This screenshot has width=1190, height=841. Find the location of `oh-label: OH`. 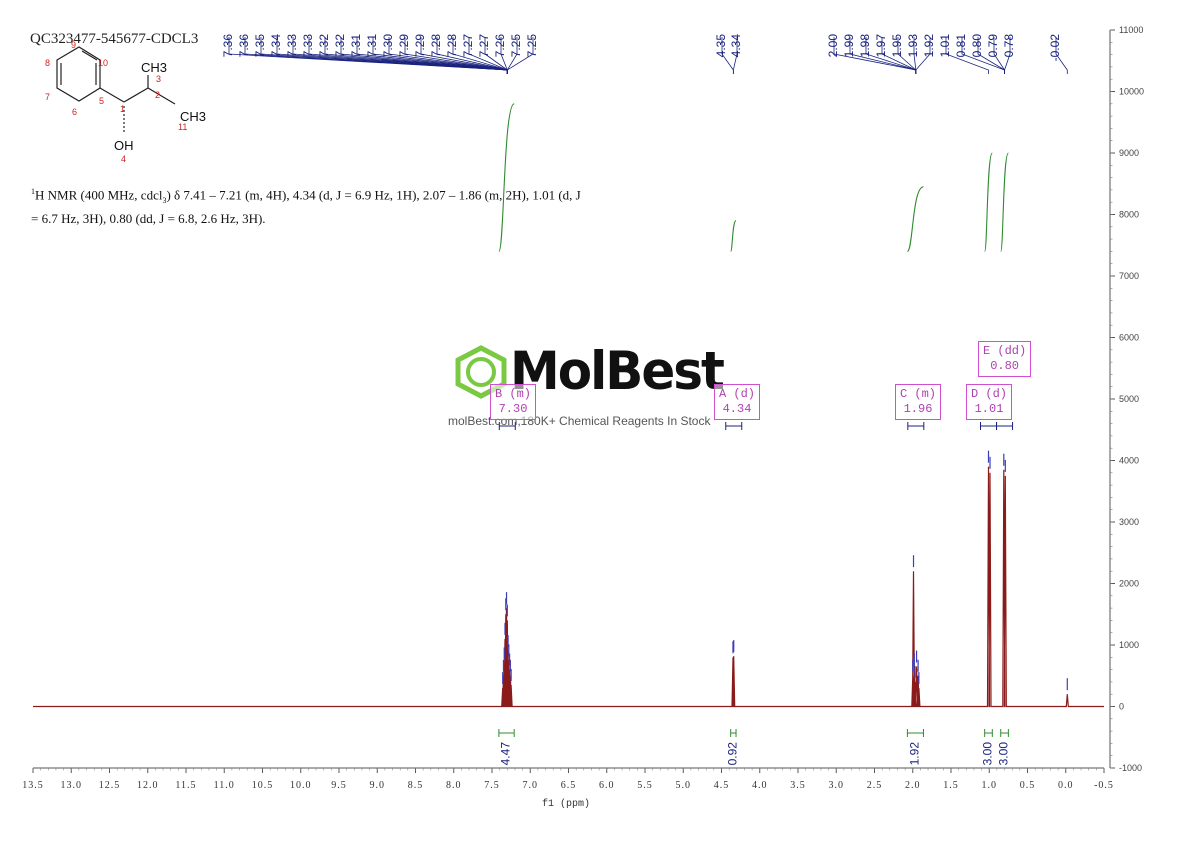

oh-label: OH is located at coordinates (124, 145).